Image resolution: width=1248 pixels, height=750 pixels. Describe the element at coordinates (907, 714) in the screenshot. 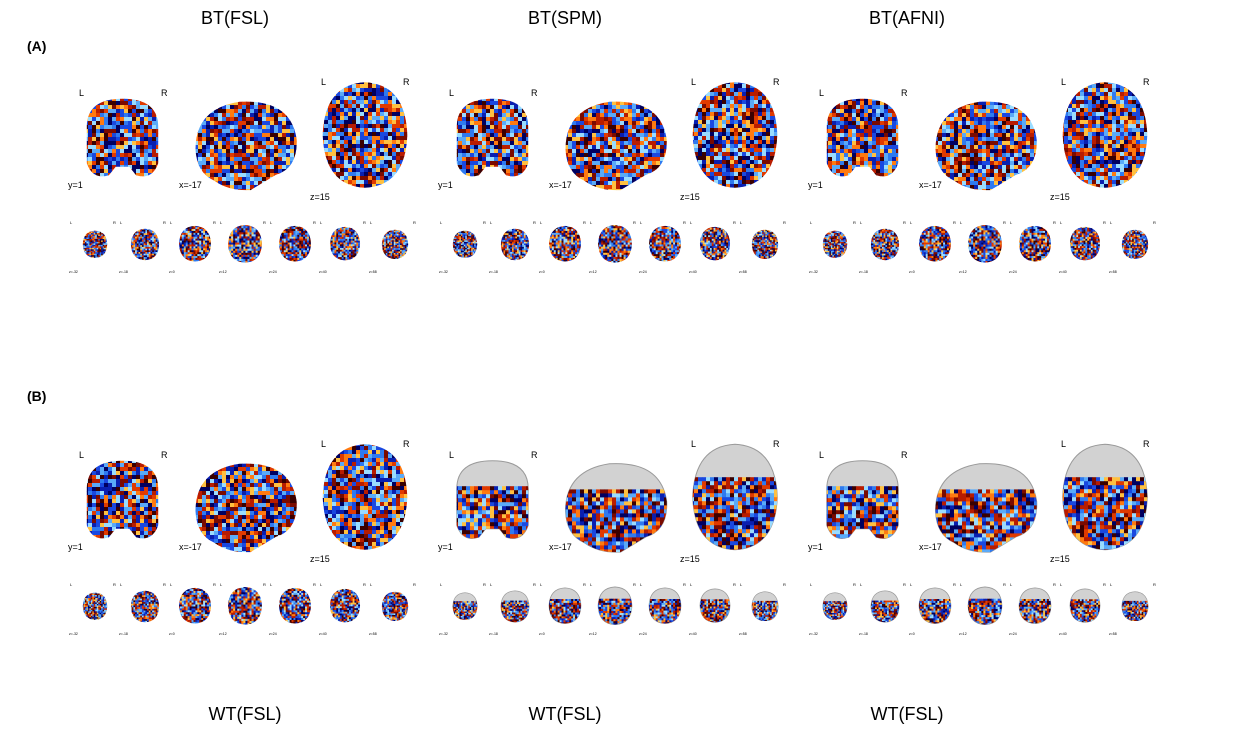

I see `column-title-bottom-3: WT(FSL)` at that location.